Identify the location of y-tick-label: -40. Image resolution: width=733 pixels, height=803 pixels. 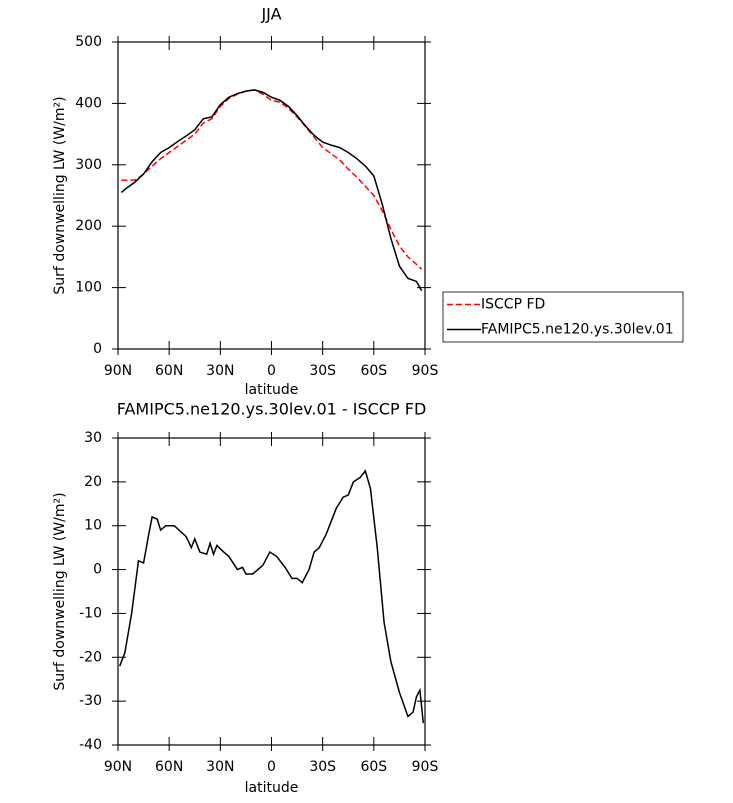
(90, 745).